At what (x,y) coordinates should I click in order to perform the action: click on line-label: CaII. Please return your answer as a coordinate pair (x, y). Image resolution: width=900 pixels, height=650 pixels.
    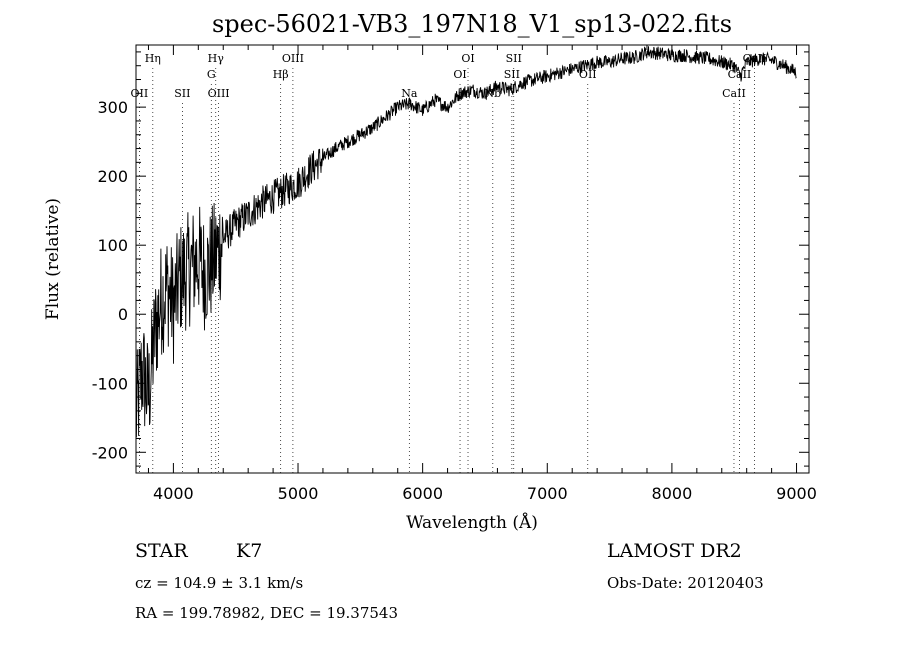
    Looking at the image, I should click on (734, 93).